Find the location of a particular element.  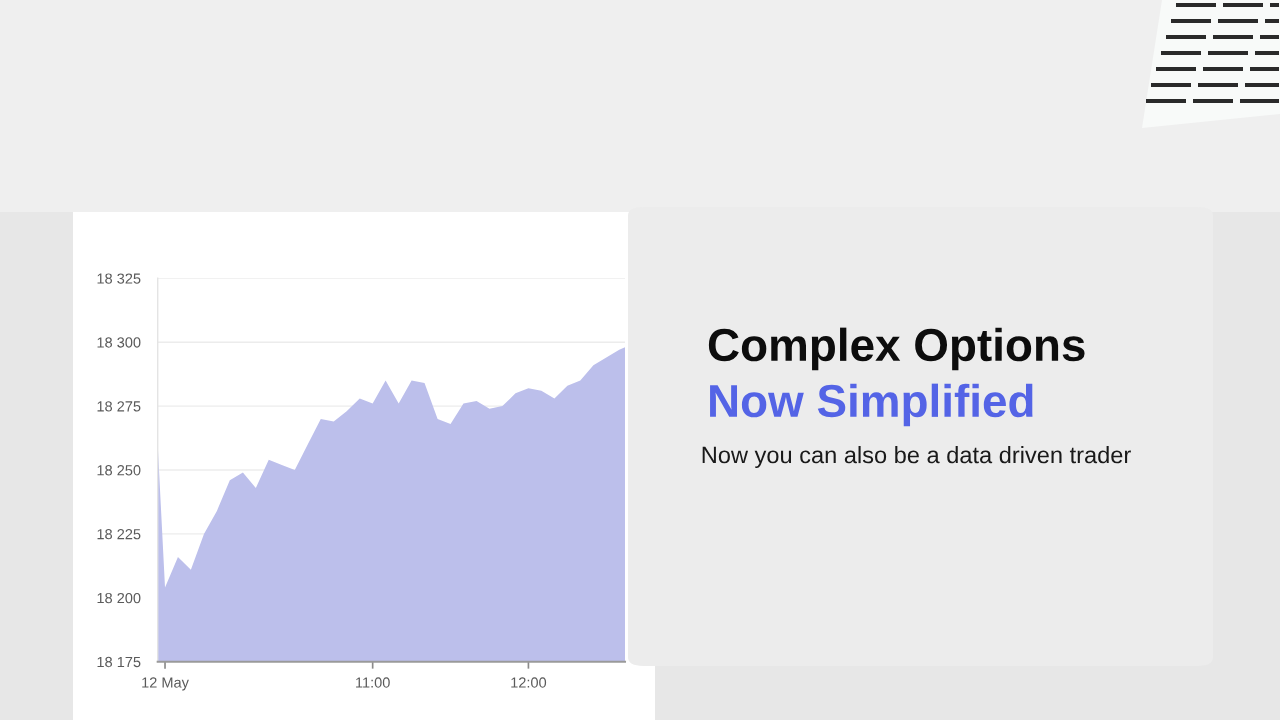

y-tick-label: 18 175 is located at coordinates (119, 662).